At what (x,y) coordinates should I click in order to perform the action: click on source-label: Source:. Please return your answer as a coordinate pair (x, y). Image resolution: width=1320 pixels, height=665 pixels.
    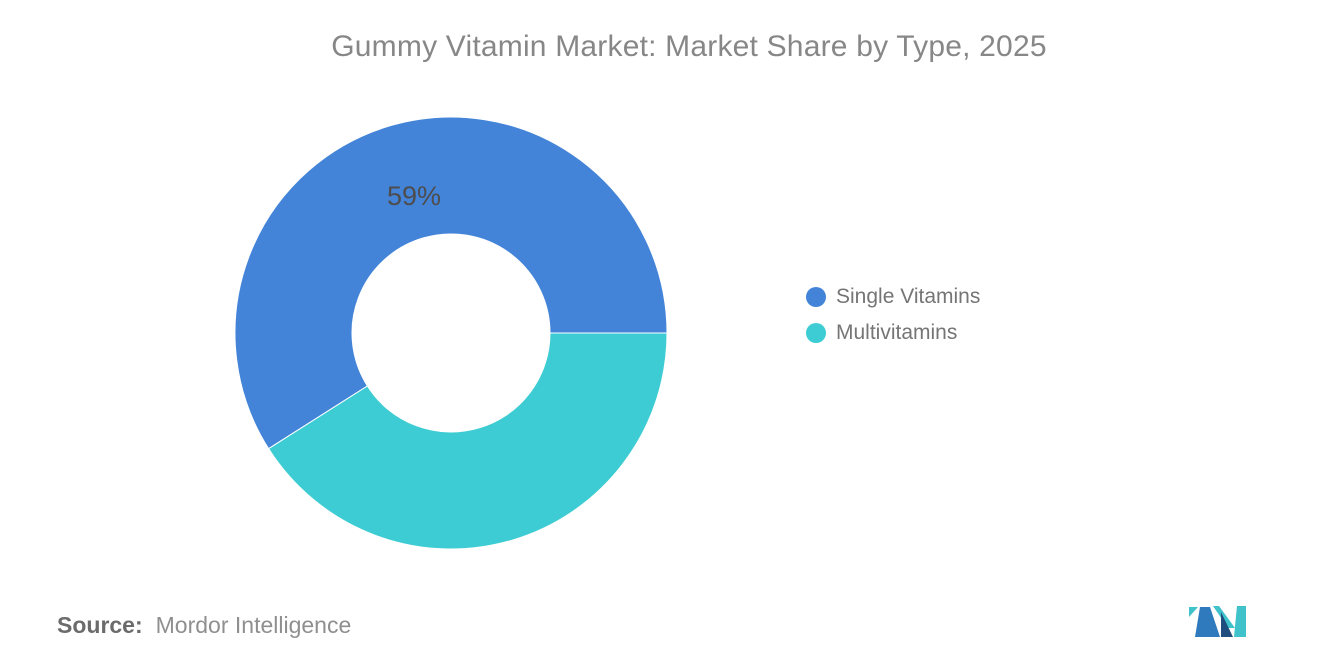
    Looking at the image, I should click on (100, 625).